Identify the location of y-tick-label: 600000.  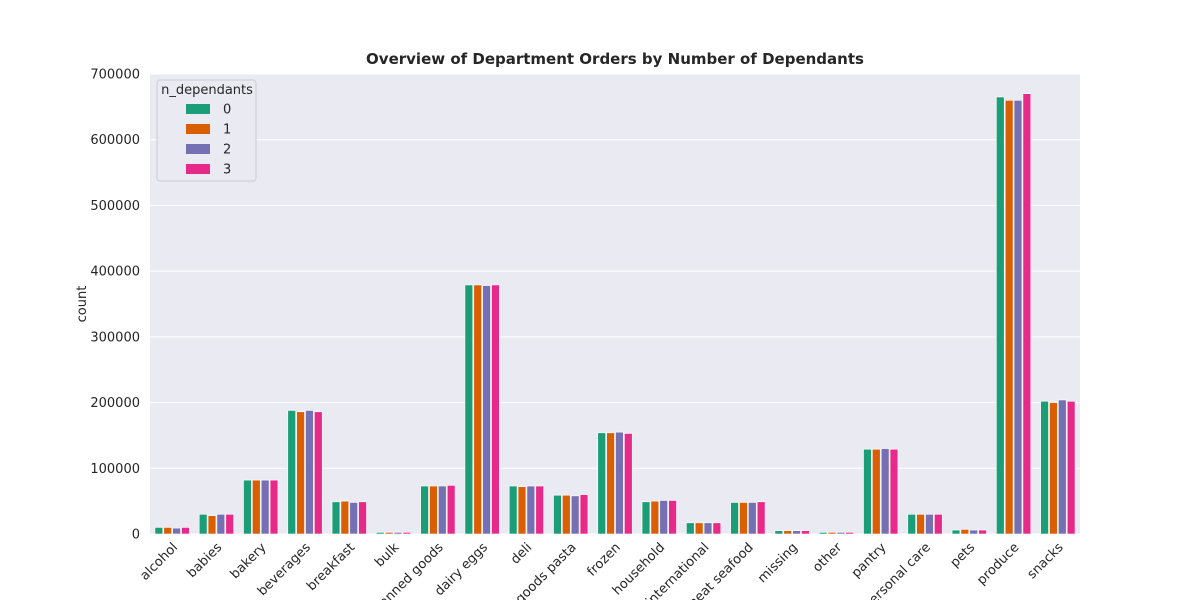
(115, 140).